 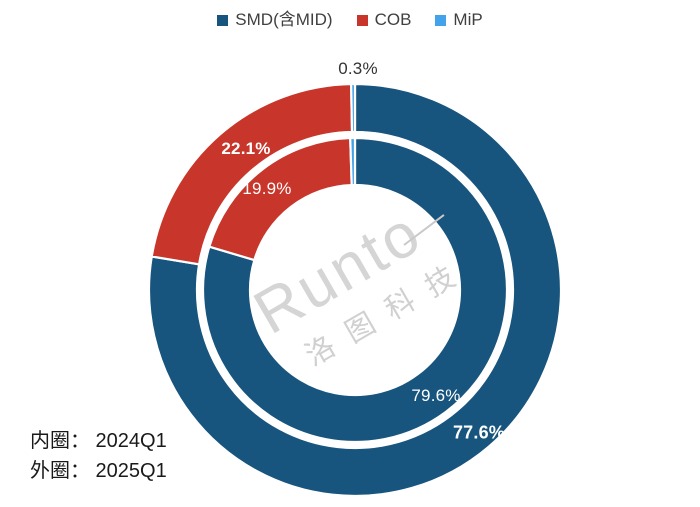 What do you see at coordinates (358, 68) in the screenshot?
I see `data-label-outer-mip: 0.3%` at bounding box center [358, 68].